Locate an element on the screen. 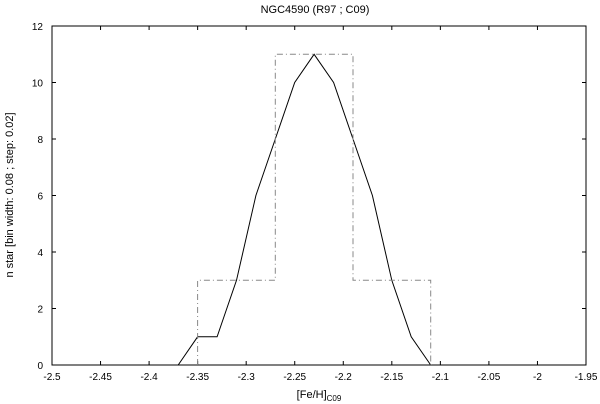 The height and width of the screenshot is (404, 600). x-tick-label: -2.35 is located at coordinates (197, 377).